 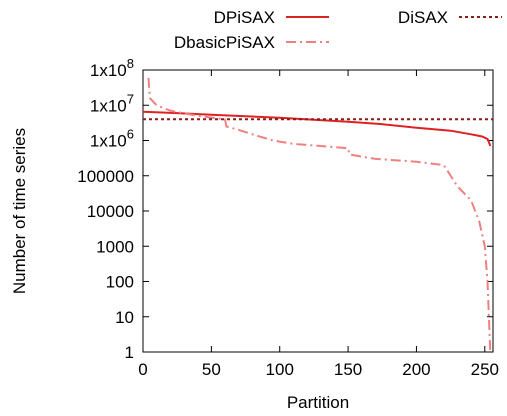 I want to click on x-tick-label: 0, so click(x=142, y=369).